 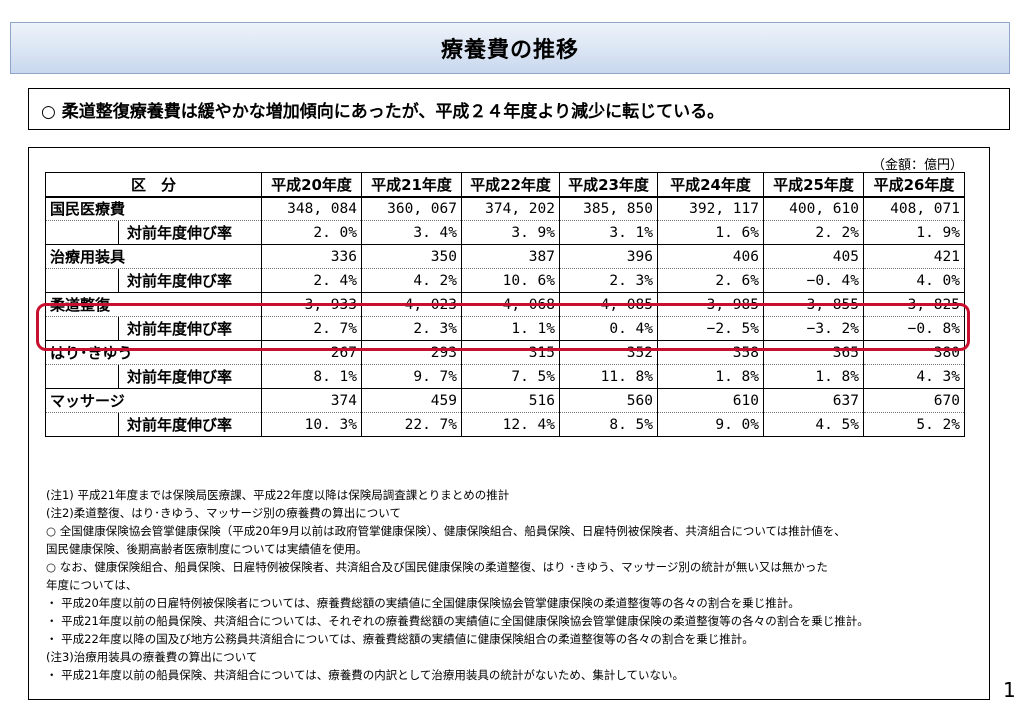 What do you see at coordinates (710, 352) in the screenshot?
I see `value-cell: 358` at bounding box center [710, 352].